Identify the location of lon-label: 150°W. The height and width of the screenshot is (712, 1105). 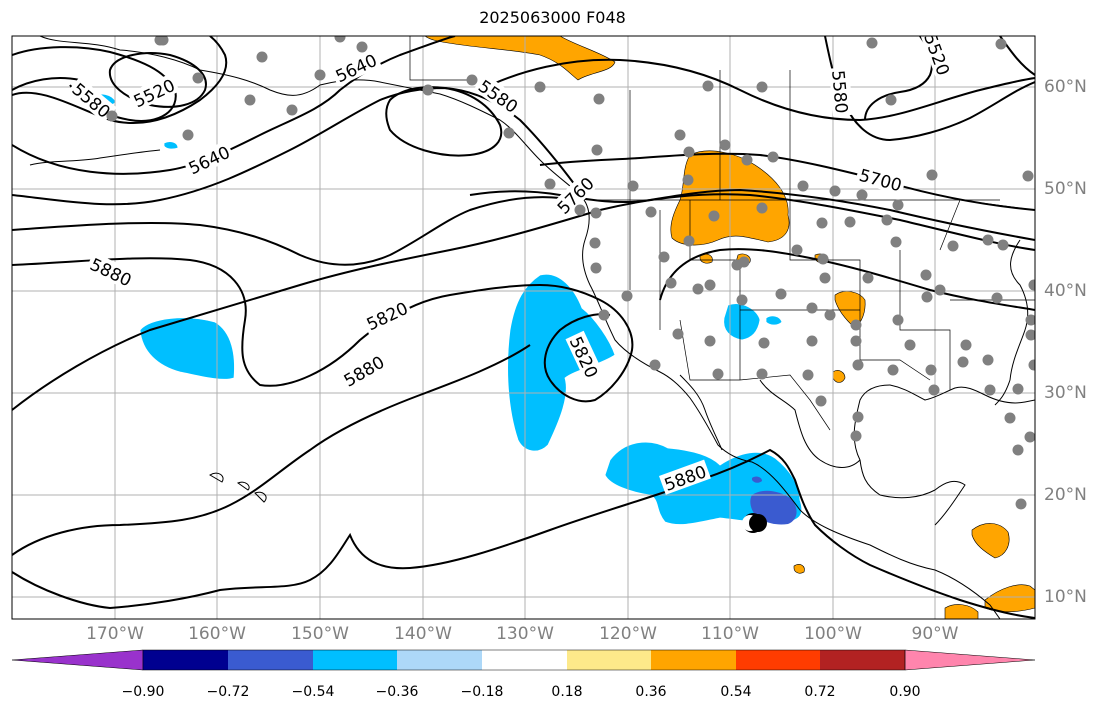
(320, 634).